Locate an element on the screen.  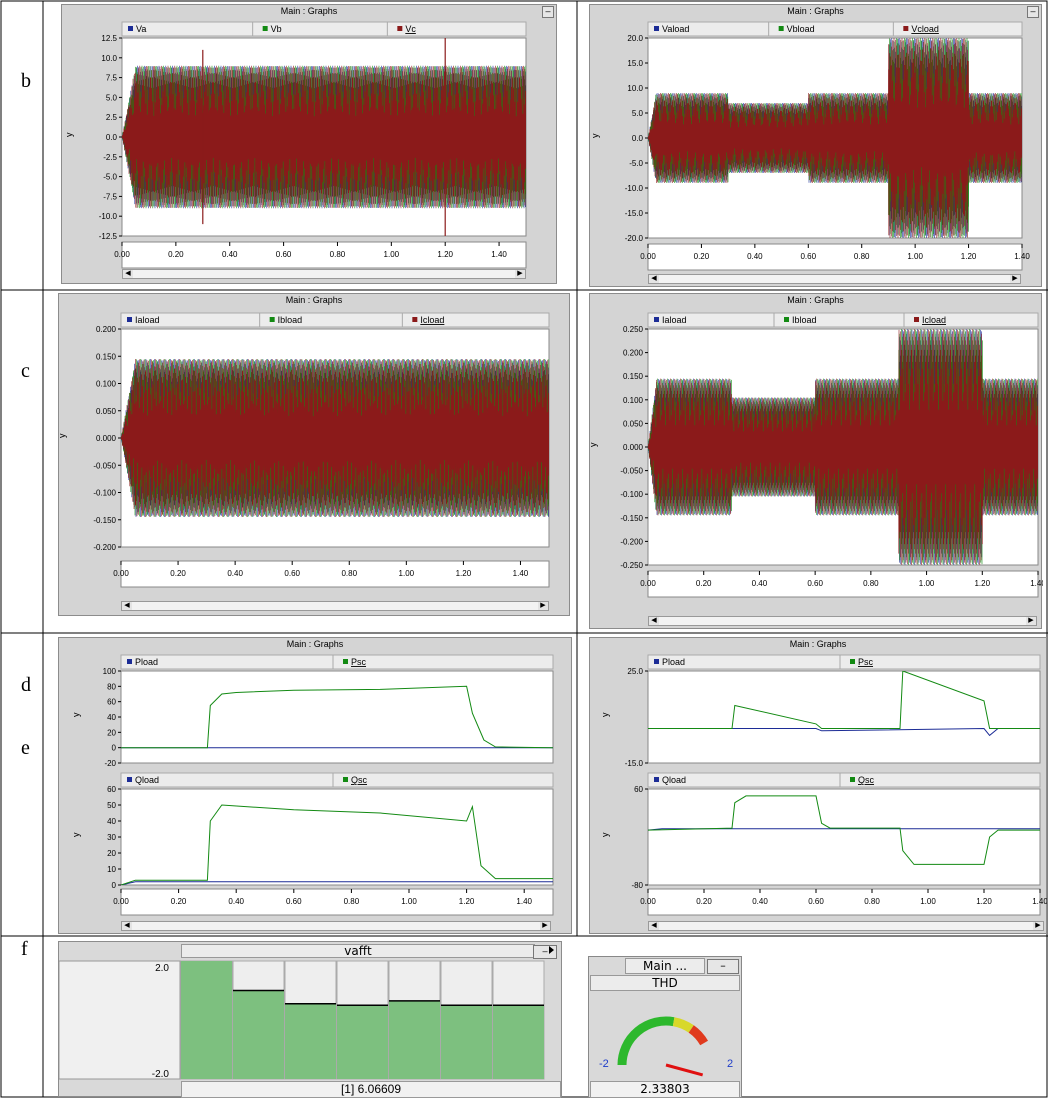
y-tick-label: -12.5 is located at coordinates (108, 236).